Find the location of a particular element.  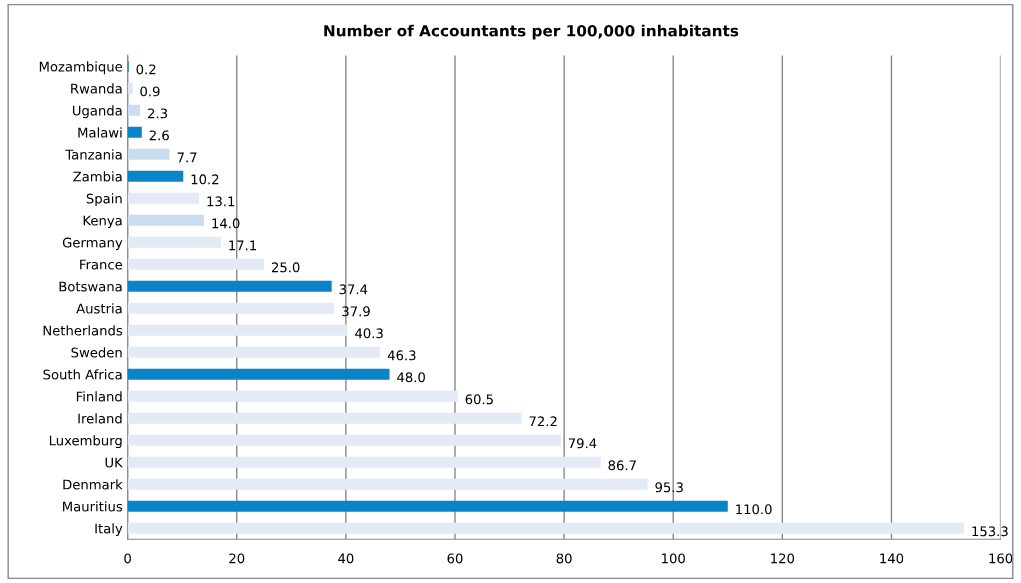

data-label: 46.3 is located at coordinates (401, 355).